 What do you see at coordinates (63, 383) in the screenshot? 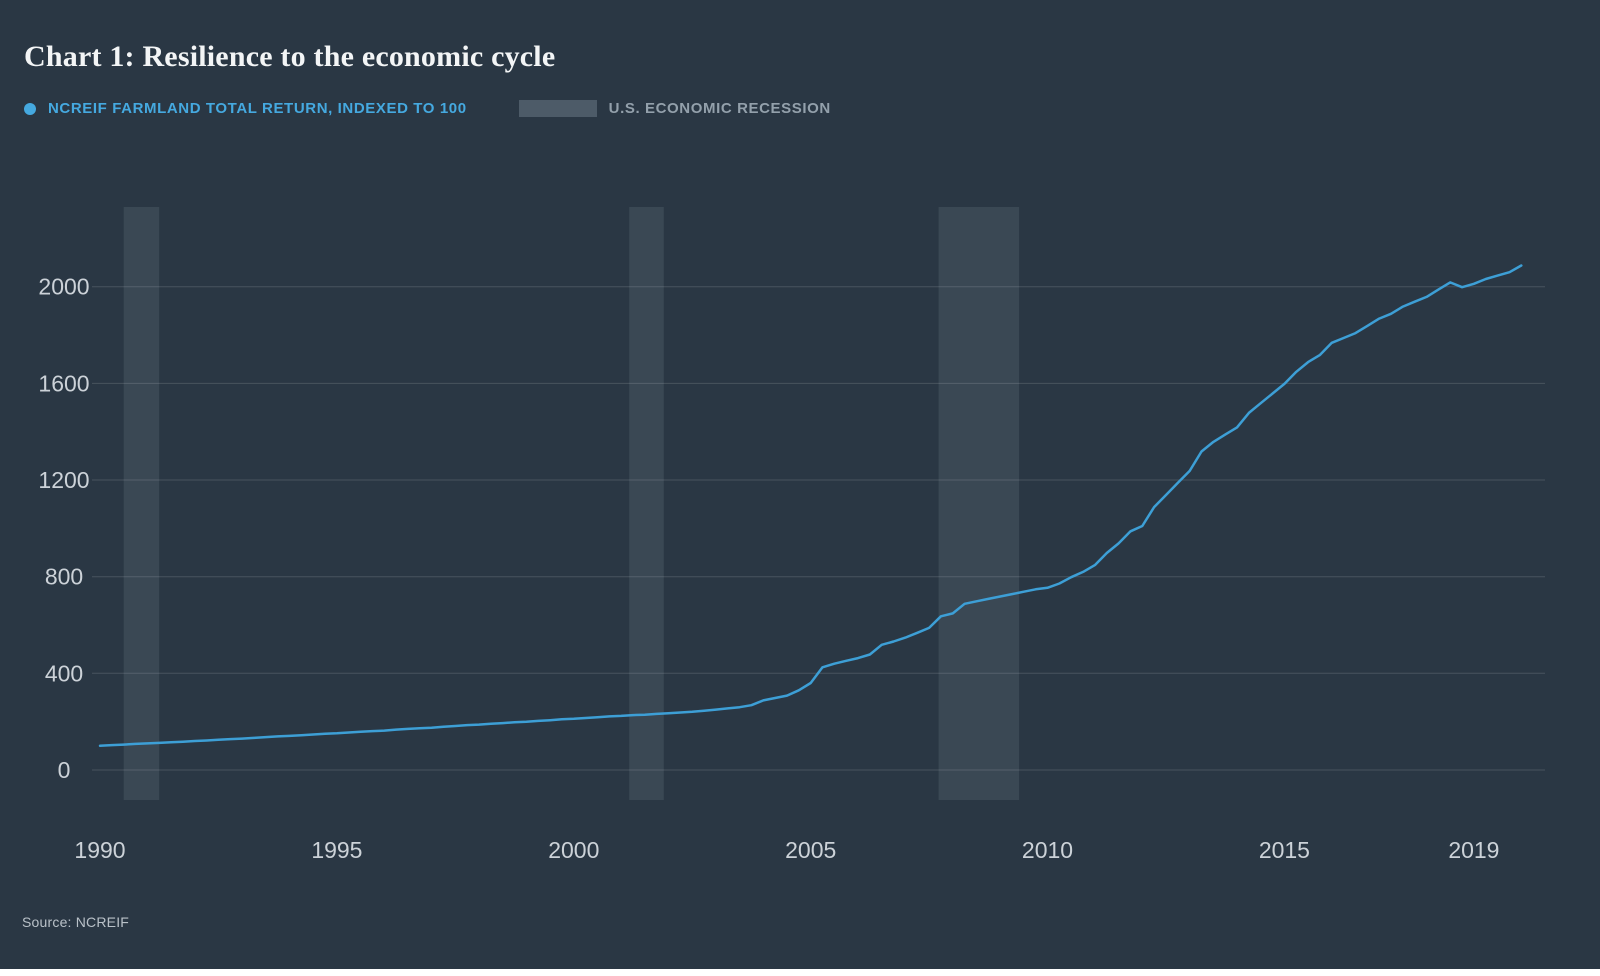
I see `y-tick-label: 1600` at bounding box center [63, 383].